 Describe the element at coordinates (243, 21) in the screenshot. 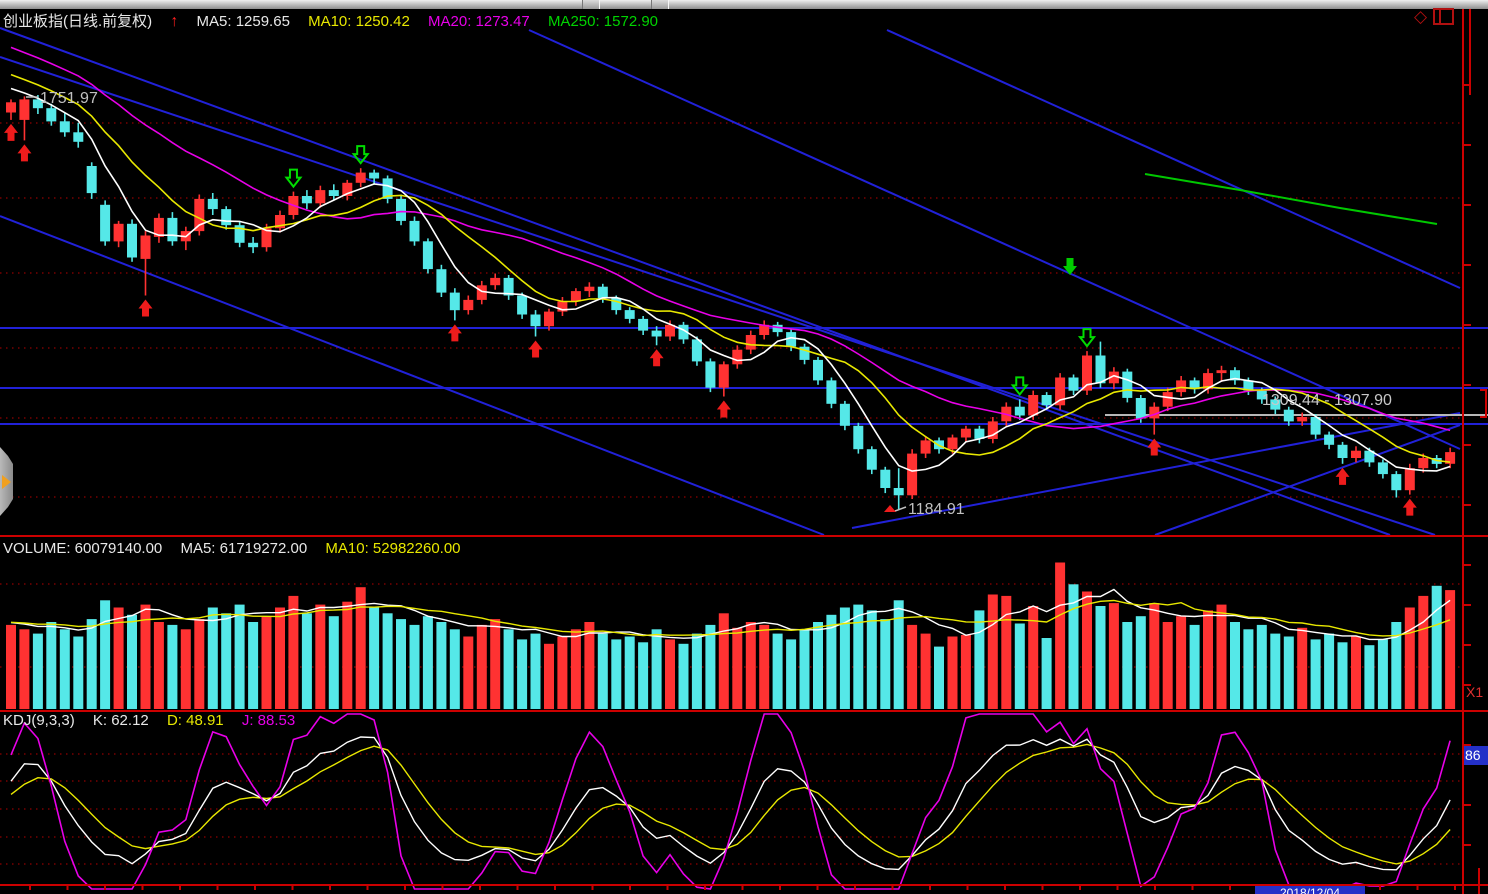

I see `ma5-value: MA5: 1259.65` at that location.